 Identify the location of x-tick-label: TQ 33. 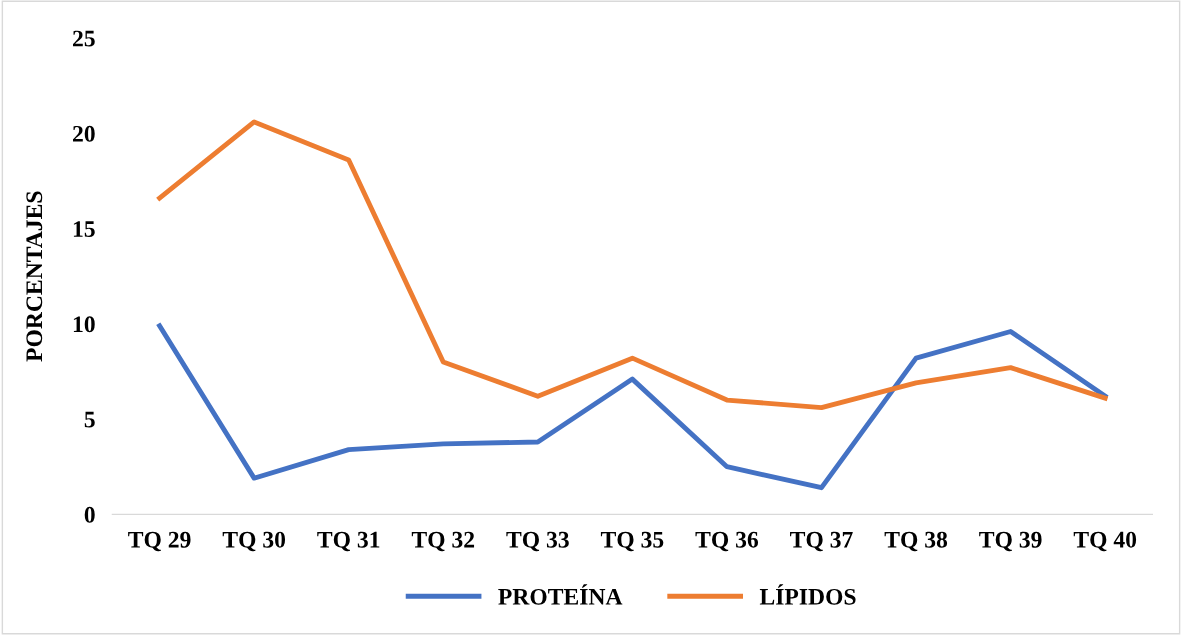
(537, 541).